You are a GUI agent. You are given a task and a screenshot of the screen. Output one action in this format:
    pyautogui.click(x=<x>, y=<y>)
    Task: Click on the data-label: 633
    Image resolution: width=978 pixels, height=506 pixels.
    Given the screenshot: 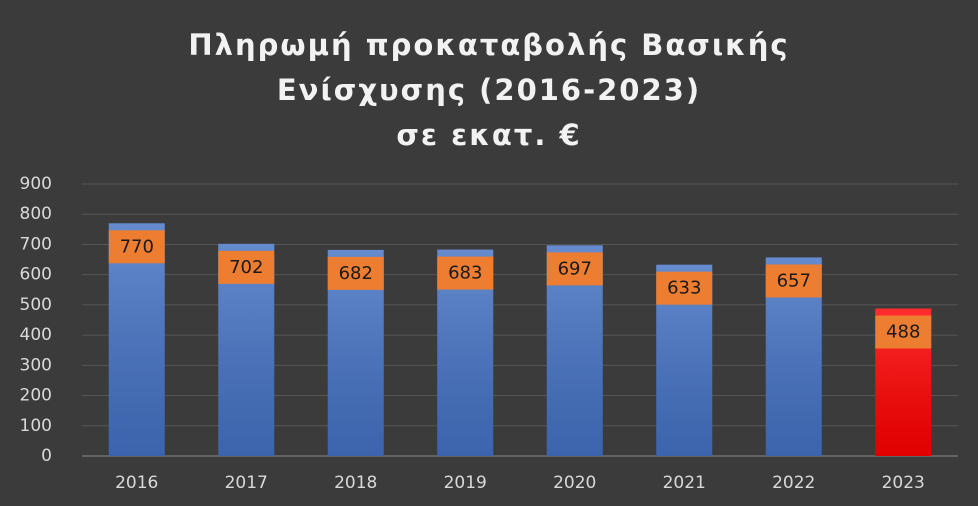 What is the action you would take?
    pyautogui.click(x=684, y=288)
    